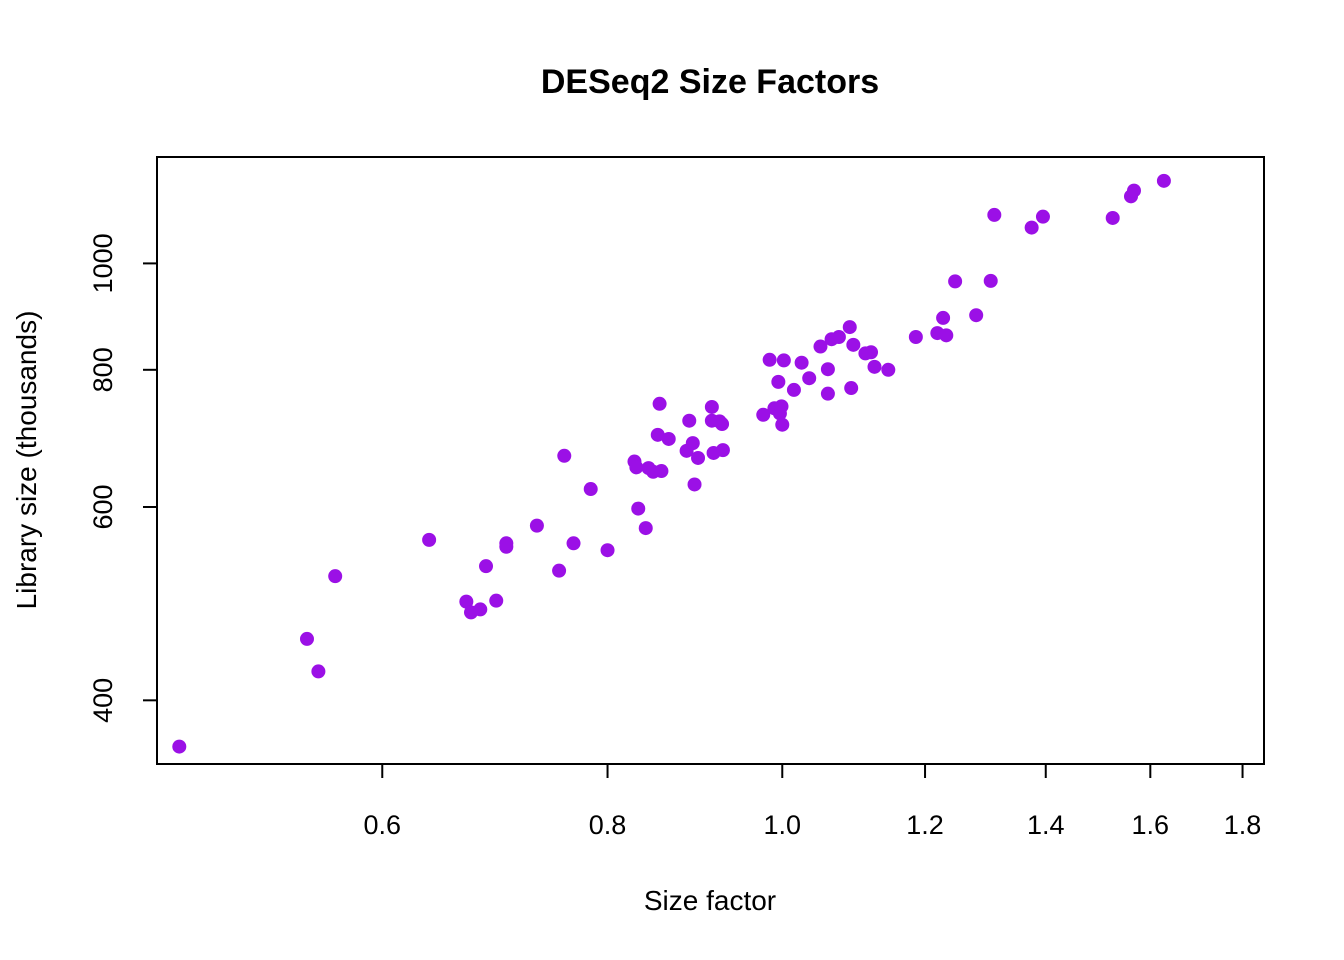  I want to click on y-tick-label: 800, so click(103, 369).